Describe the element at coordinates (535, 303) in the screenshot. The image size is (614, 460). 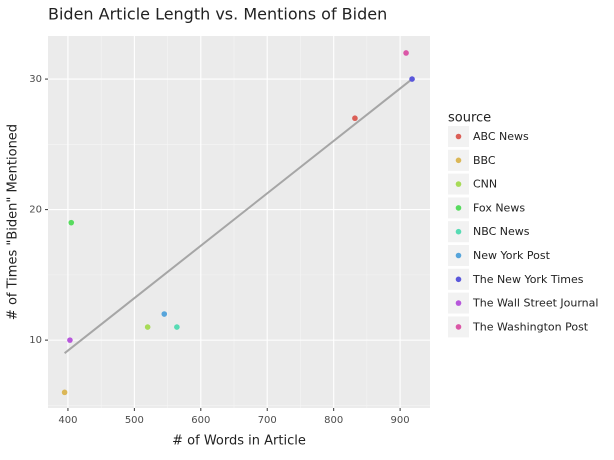
I see `legend-label: The Wall Street Journal` at that location.